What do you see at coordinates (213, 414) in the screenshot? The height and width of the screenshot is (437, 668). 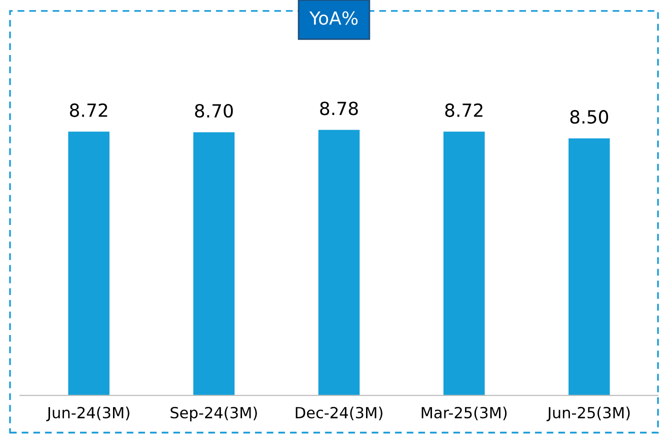 I see `x-tick-label: Sep-24(3M)` at bounding box center [213, 414].